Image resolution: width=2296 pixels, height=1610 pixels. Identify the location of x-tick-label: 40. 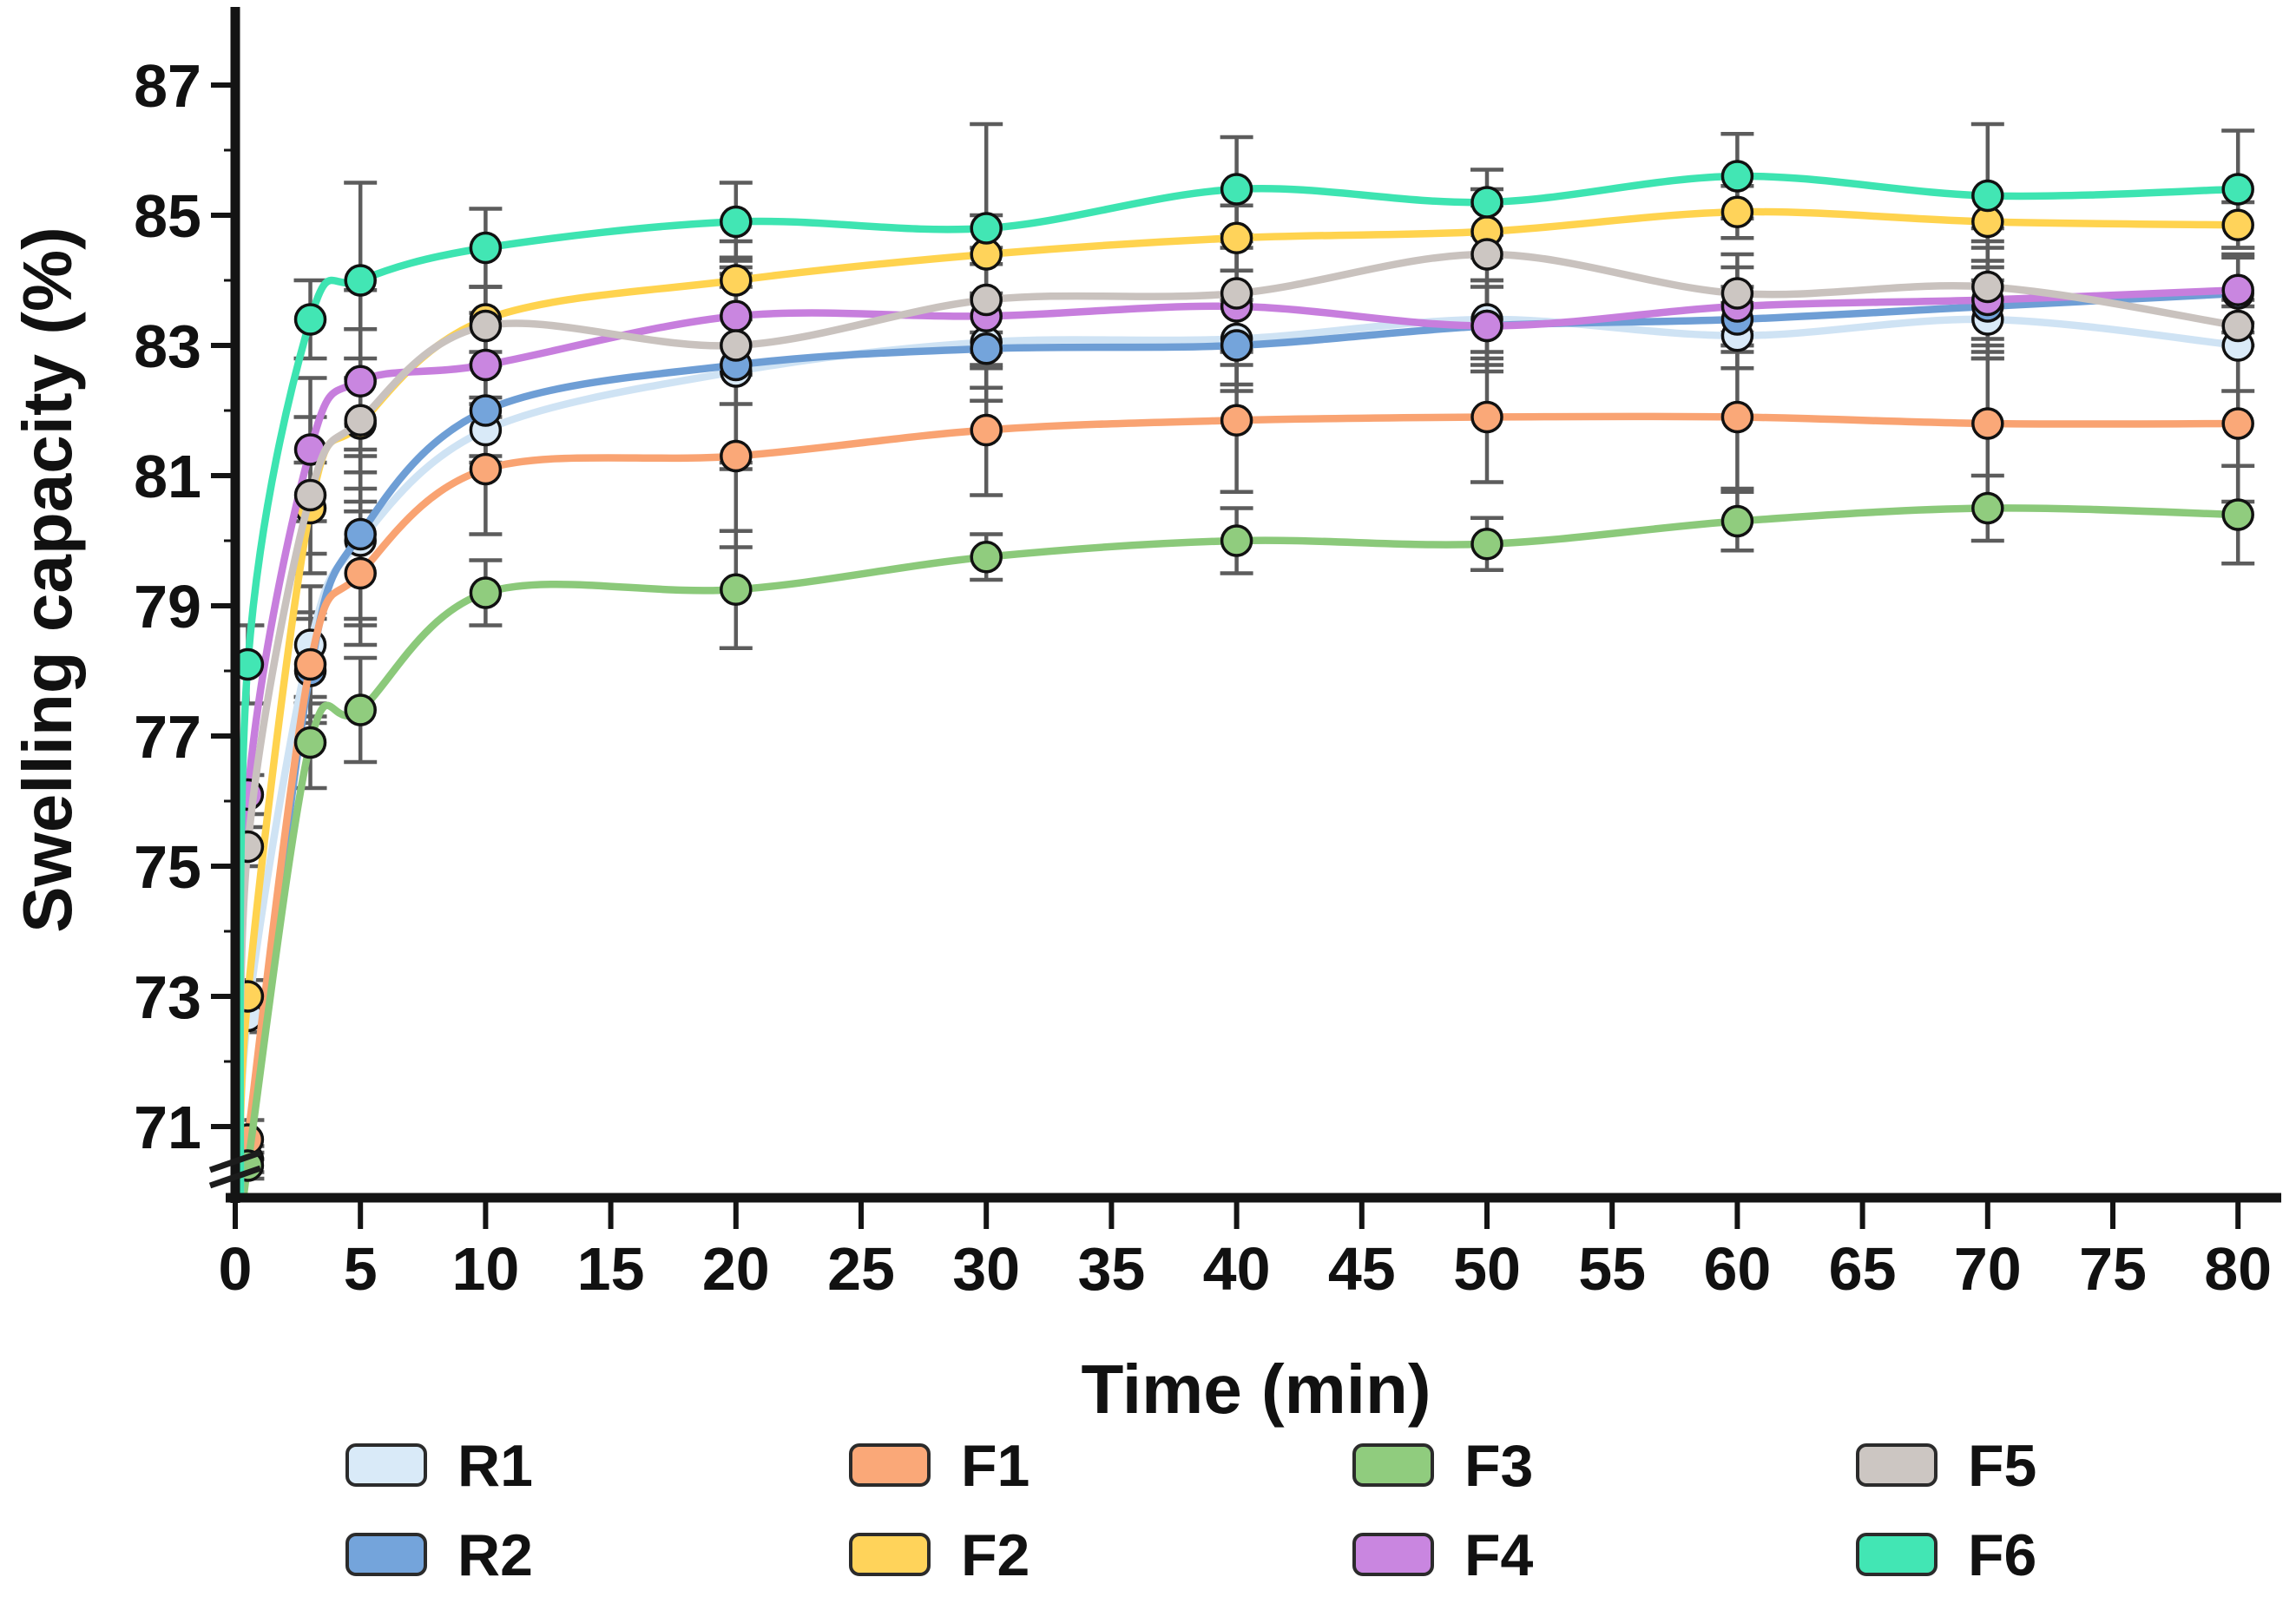
(1237, 1269).